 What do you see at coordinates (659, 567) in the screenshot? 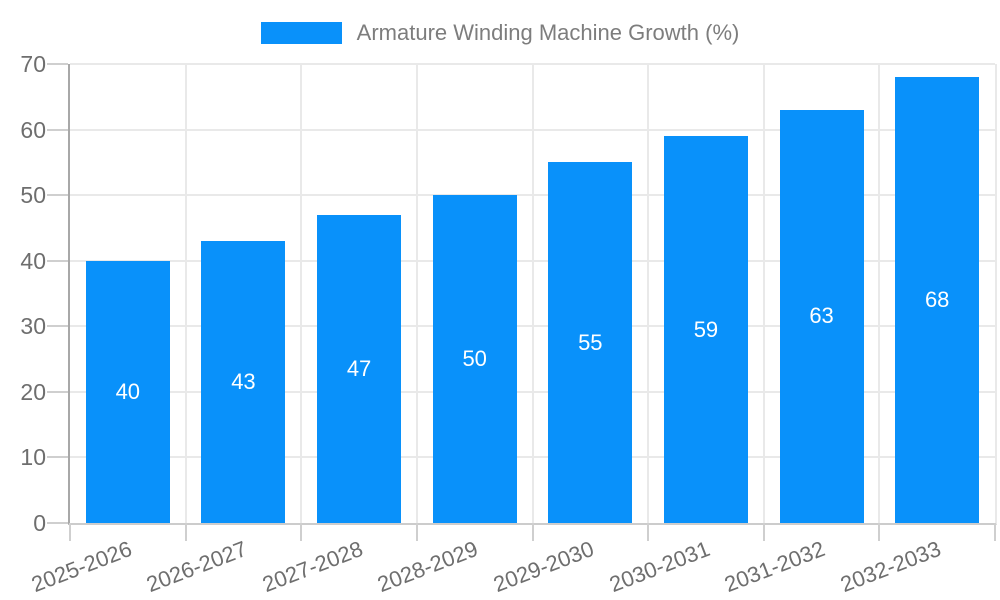
I see `x-tick-label: 2030-2031` at bounding box center [659, 567].